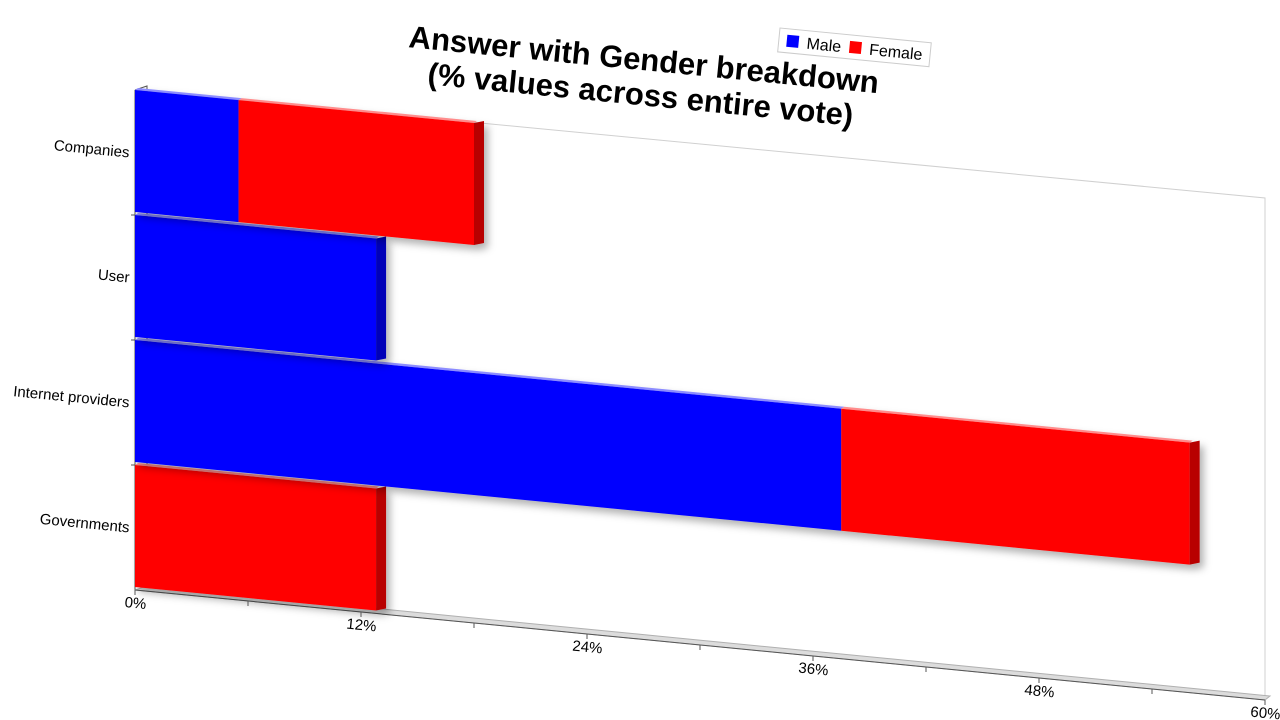 This screenshot has width=1280, height=720. What do you see at coordinates (113, 276) in the screenshot?
I see `category-label: User` at bounding box center [113, 276].